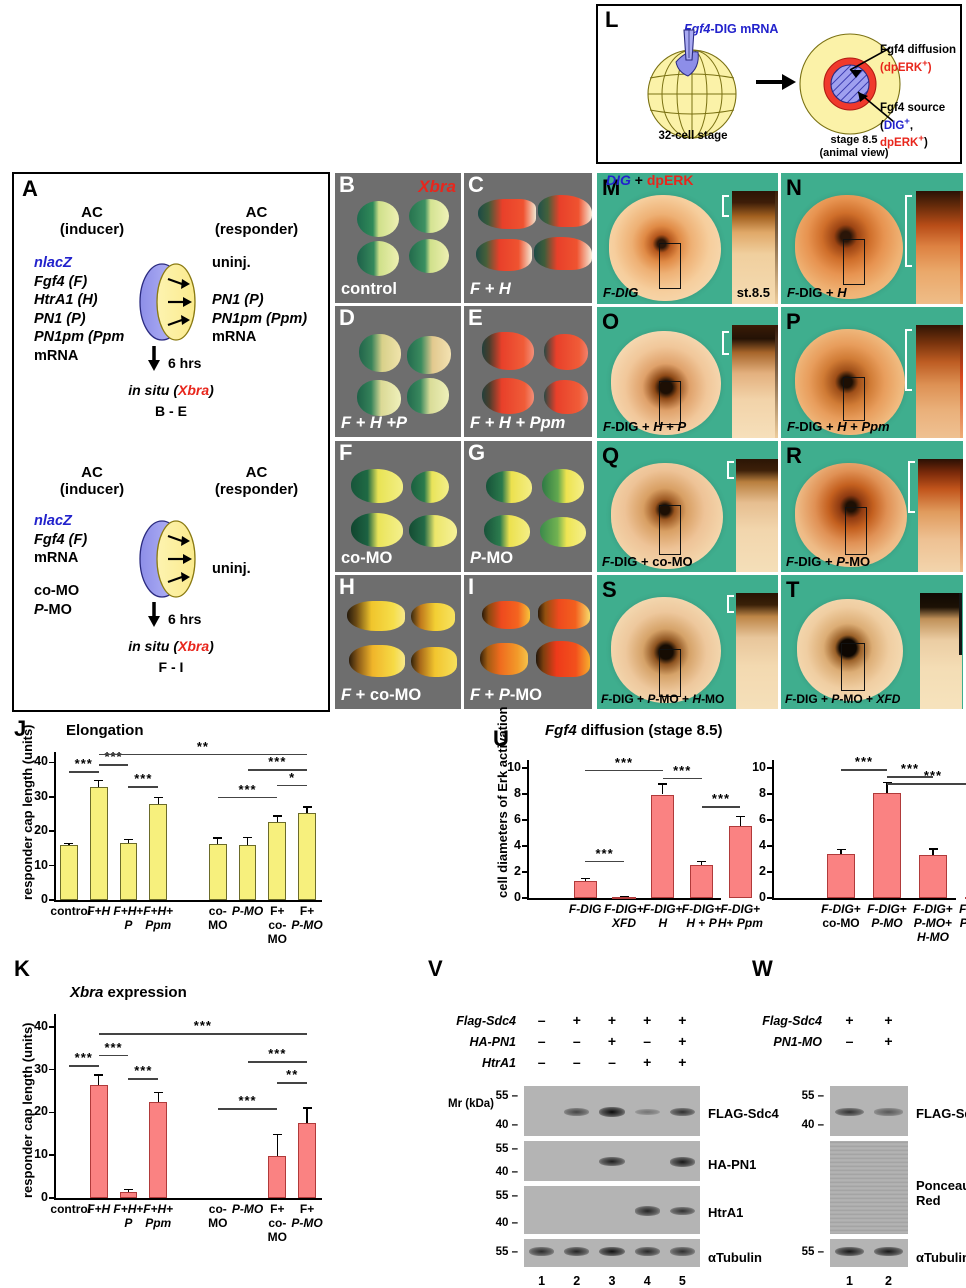 The width and height of the screenshot is (966, 1288). Describe the element at coordinates (158, 918) in the screenshot. I see `x-label-J-3: F+H+ Ppm` at that location.